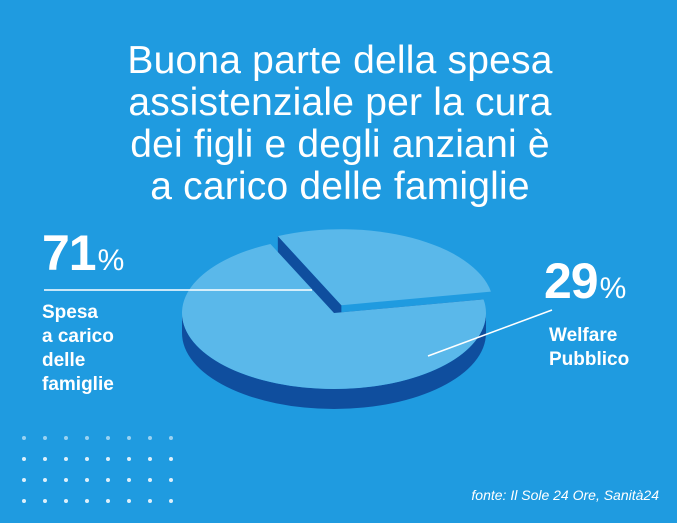 The height and width of the screenshot is (523, 677). I want to click on title-line-1: Buona parte della spesa, so click(340, 60).